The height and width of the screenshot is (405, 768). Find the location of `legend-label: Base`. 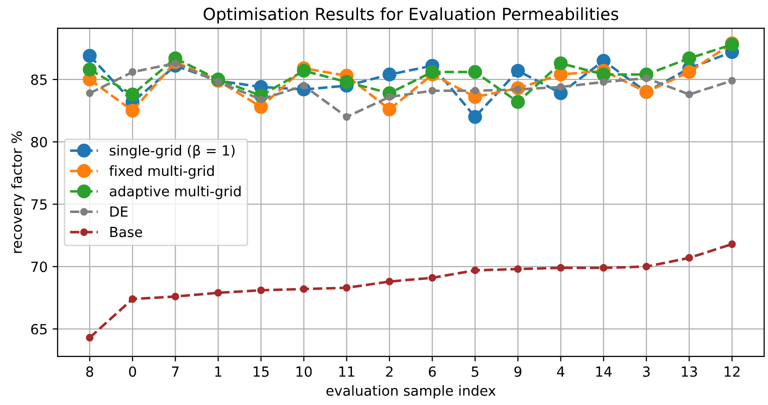

legend-label: Base is located at coordinates (126, 232).